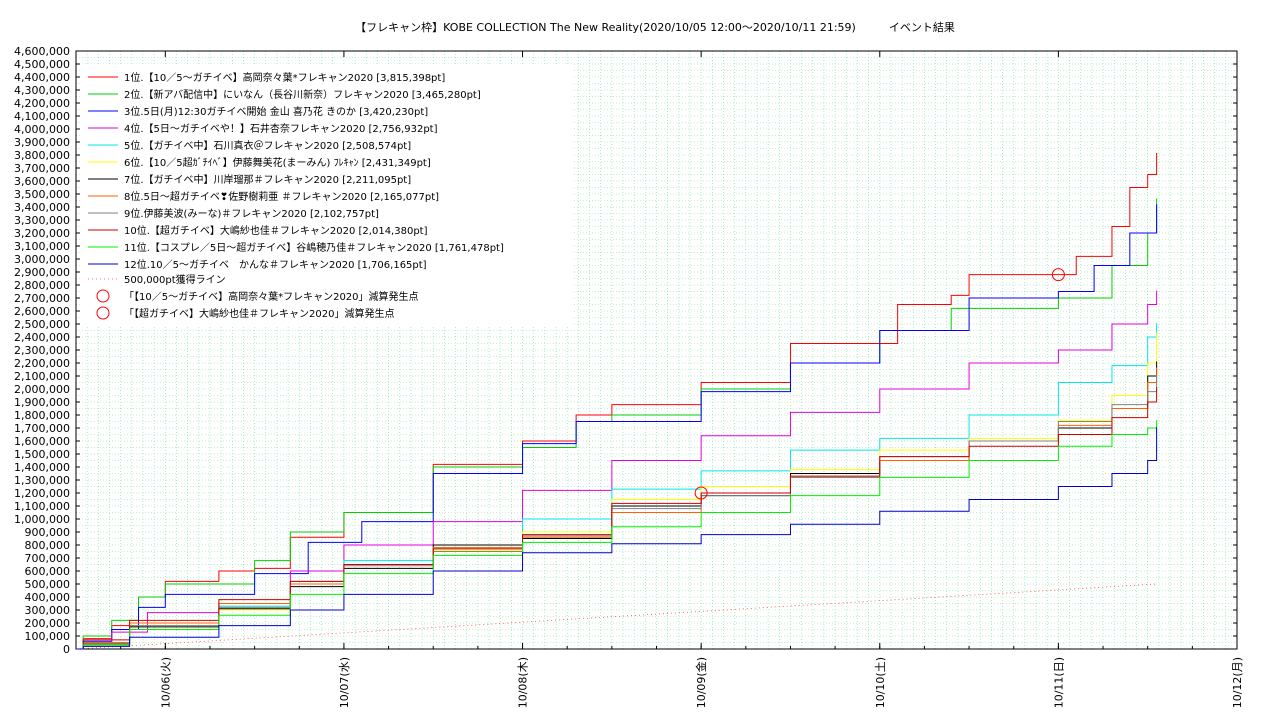 This screenshot has width=1280, height=720. Describe the element at coordinates (42, 207) in the screenshot. I see `y-tick-label: 3,400,000` at that location.